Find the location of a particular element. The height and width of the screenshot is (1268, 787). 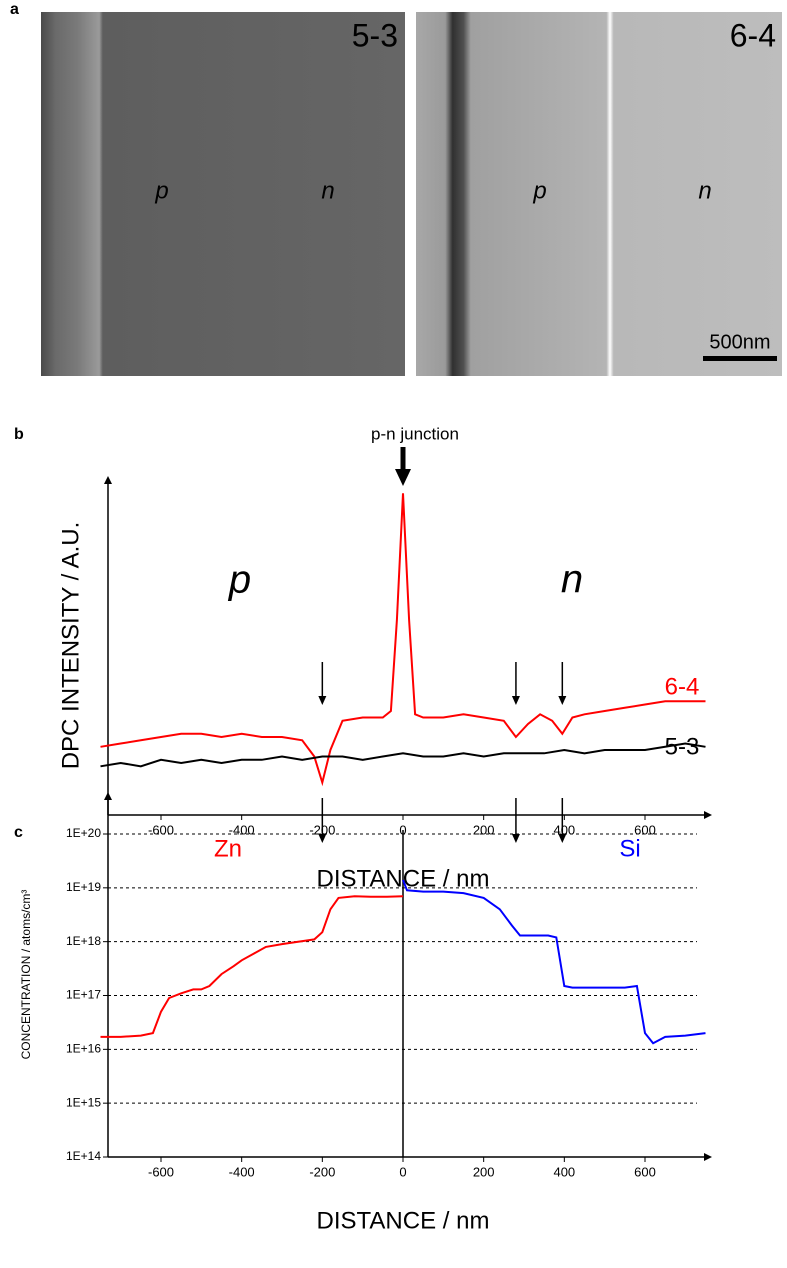

x-tick-label: -200 is located at coordinates (322, 1171).